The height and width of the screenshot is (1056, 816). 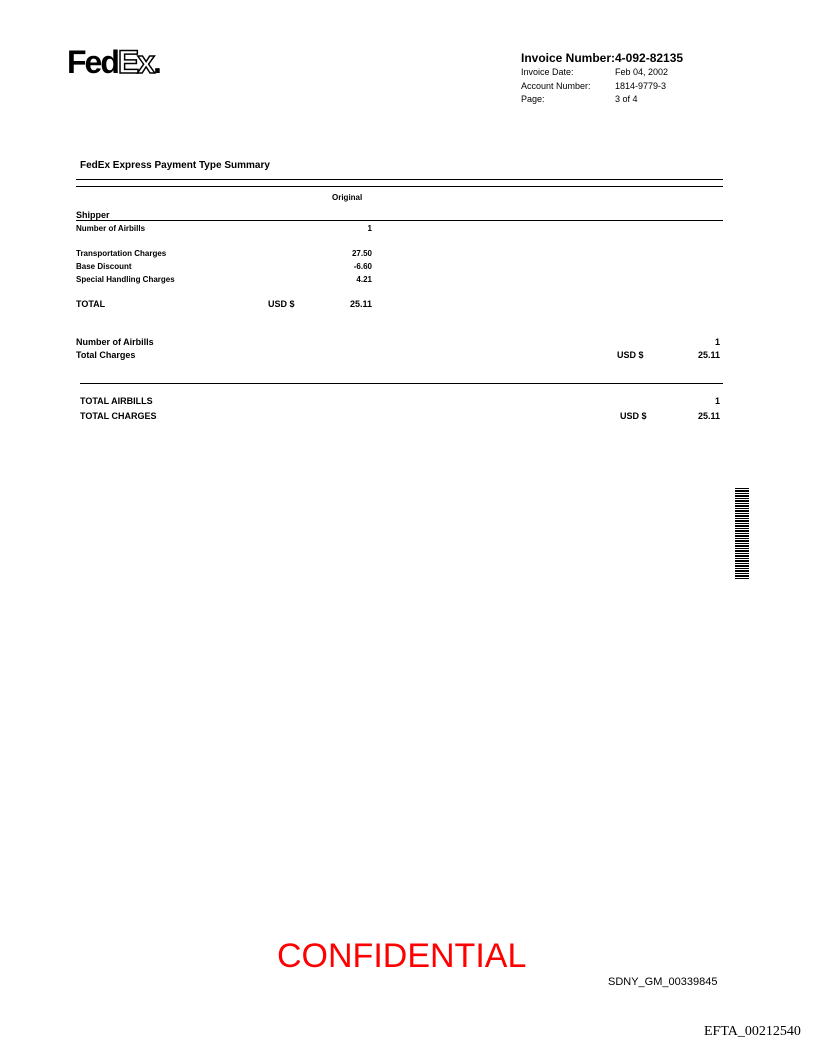 What do you see at coordinates (106, 355) in the screenshot?
I see `subtotal-charges-label: Total Charges` at bounding box center [106, 355].